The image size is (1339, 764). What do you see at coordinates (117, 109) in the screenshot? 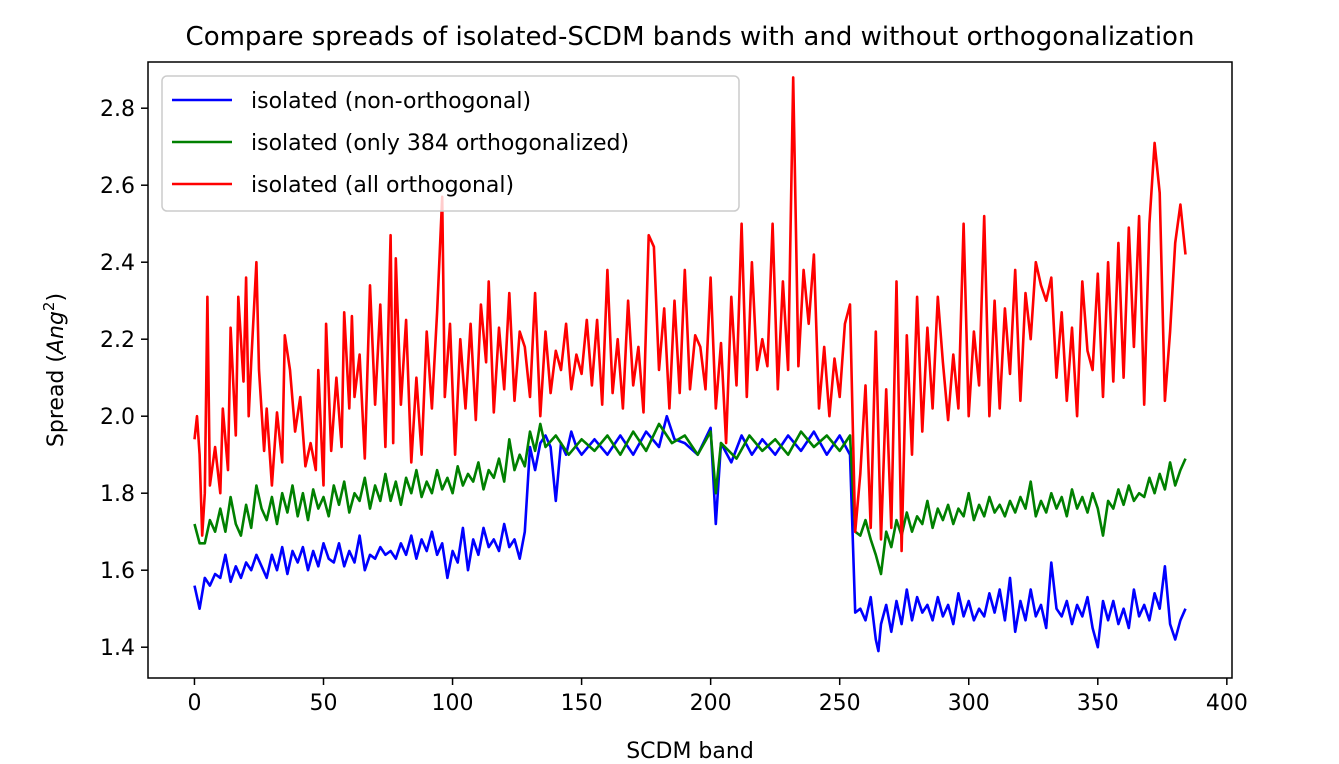
I see `y-tick-label: 2.8` at bounding box center [117, 109].